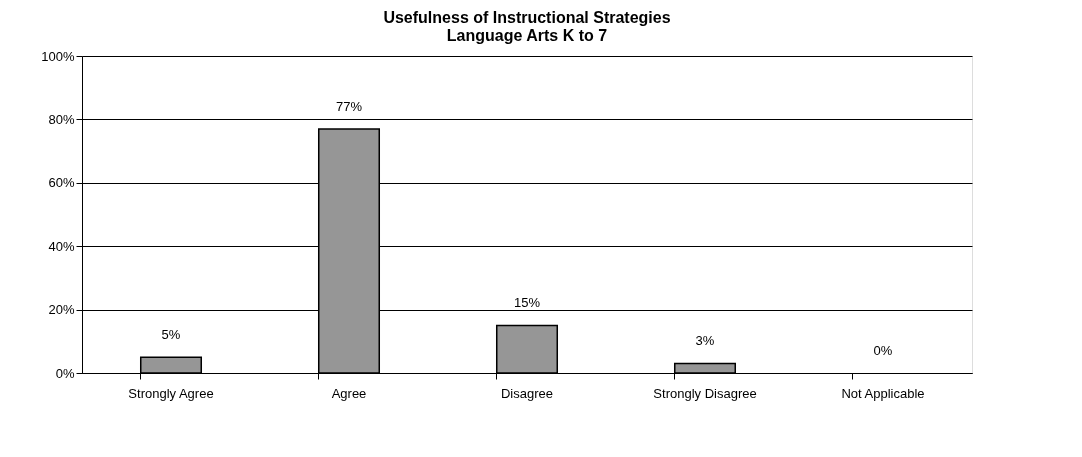 The height and width of the screenshot is (457, 1082). Describe the element at coordinates (61, 119) in the screenshot. I see `y-tick-label: 80%` at that location.